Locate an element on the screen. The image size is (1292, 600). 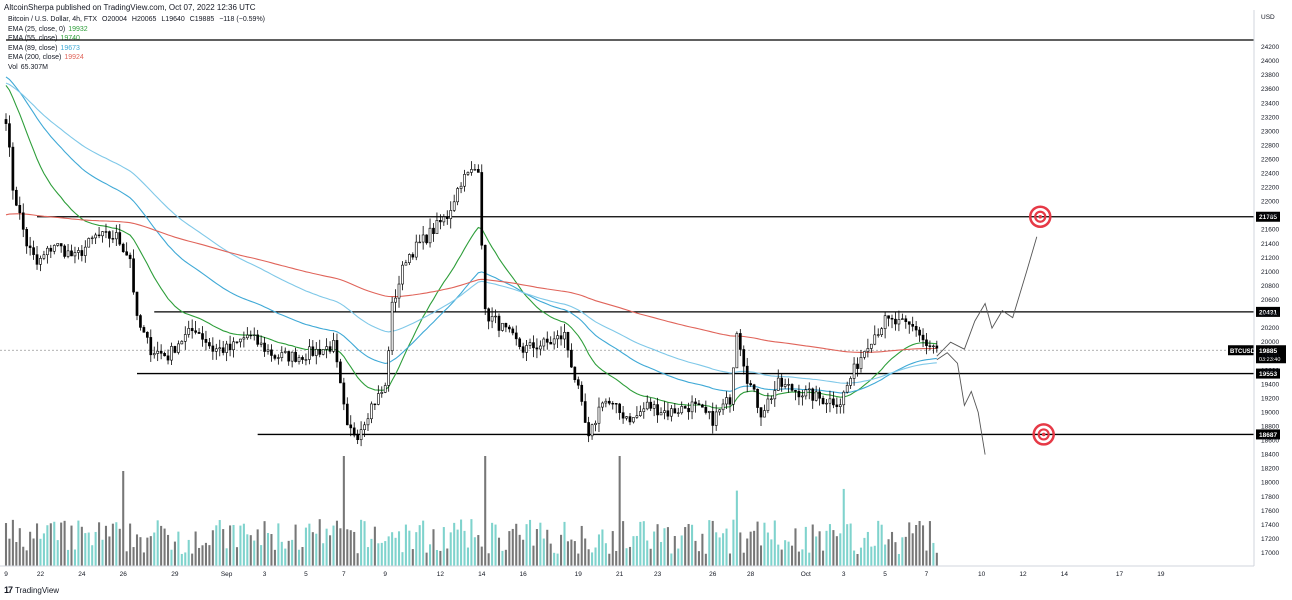
time-tick-label: 21 is located at coordinates (620, 574).